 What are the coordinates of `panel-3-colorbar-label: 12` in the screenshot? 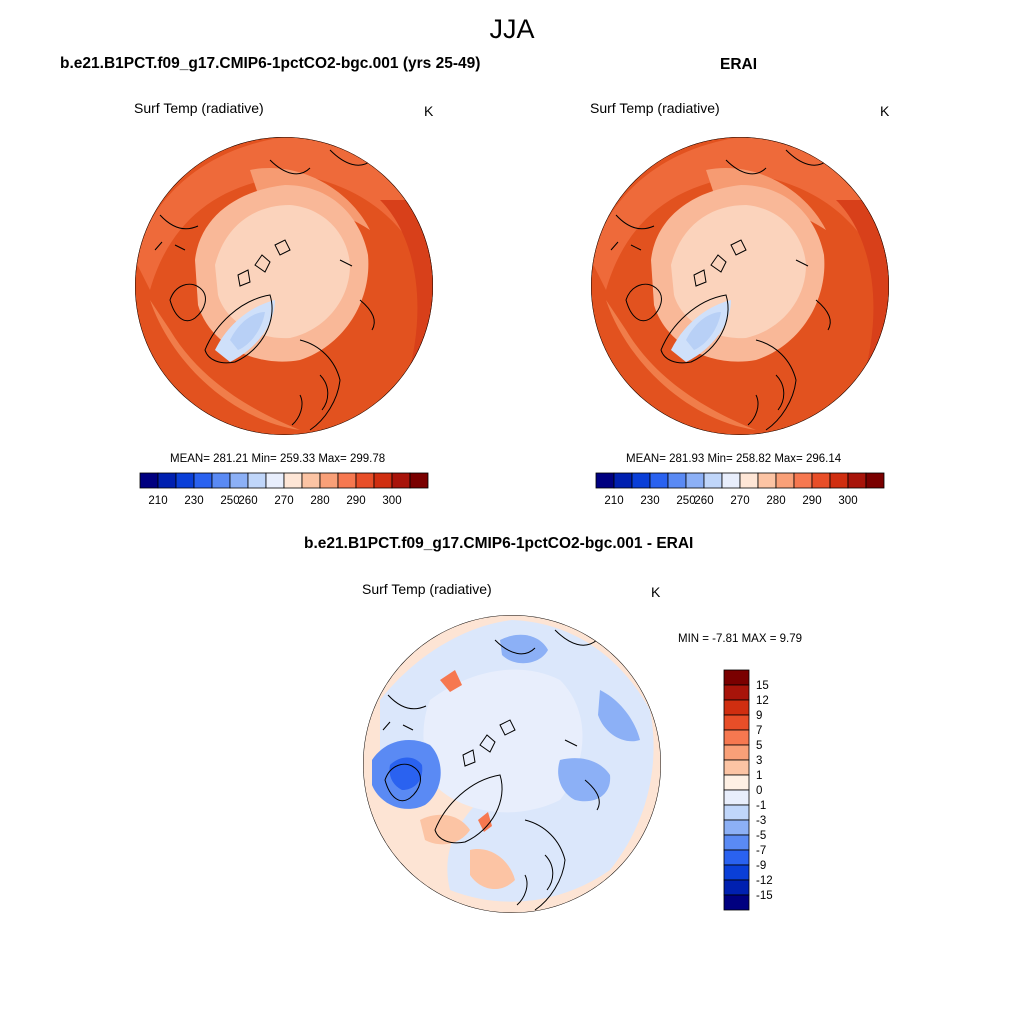 It's located at (762, 701).